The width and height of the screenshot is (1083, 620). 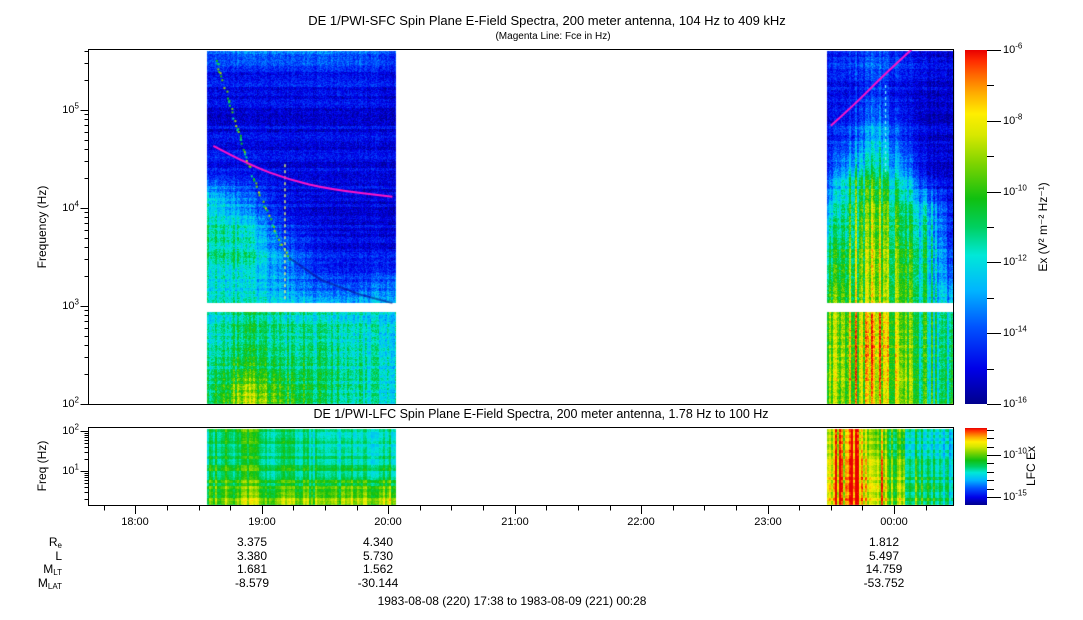 What do you see at coordinates (70, 305) in the screenshot?
I see `sfc-ytick-label: 10³` at bounding box center [70, 305].